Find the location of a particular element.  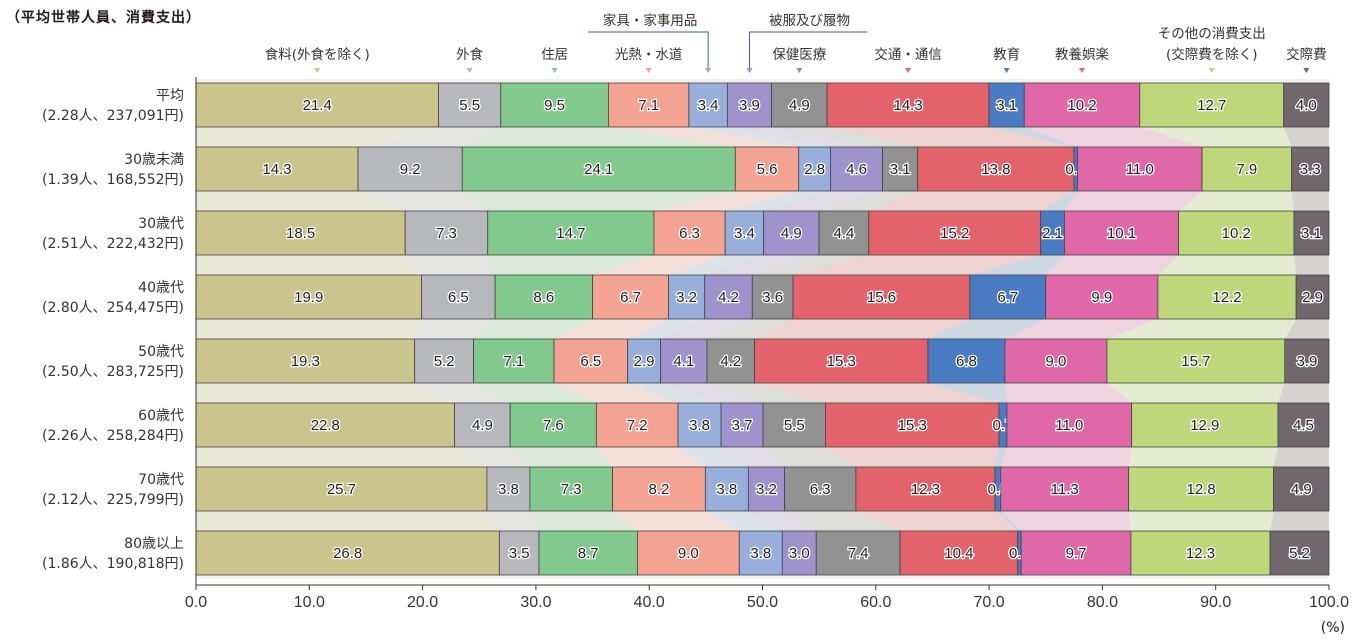

category-label: 交際費 is located at coordinates (1306, 54).